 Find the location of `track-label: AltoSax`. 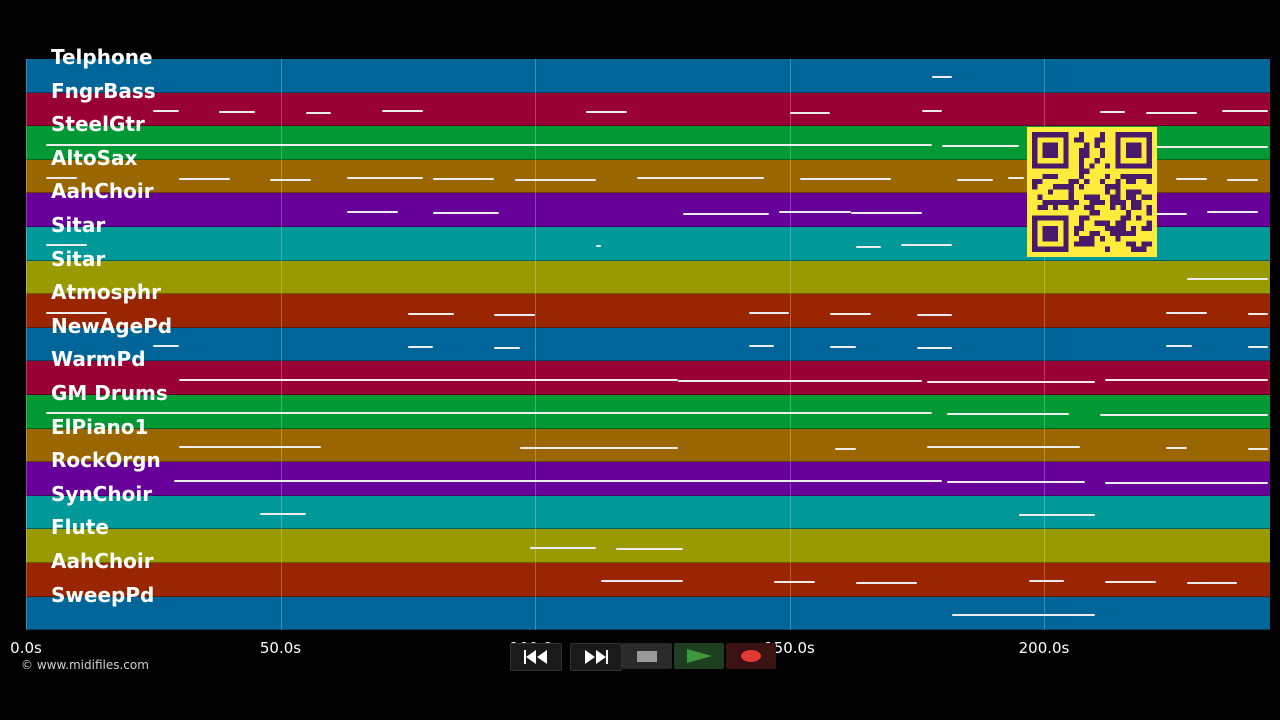

track-label: AltoSax is located at coordinates (94, 157).